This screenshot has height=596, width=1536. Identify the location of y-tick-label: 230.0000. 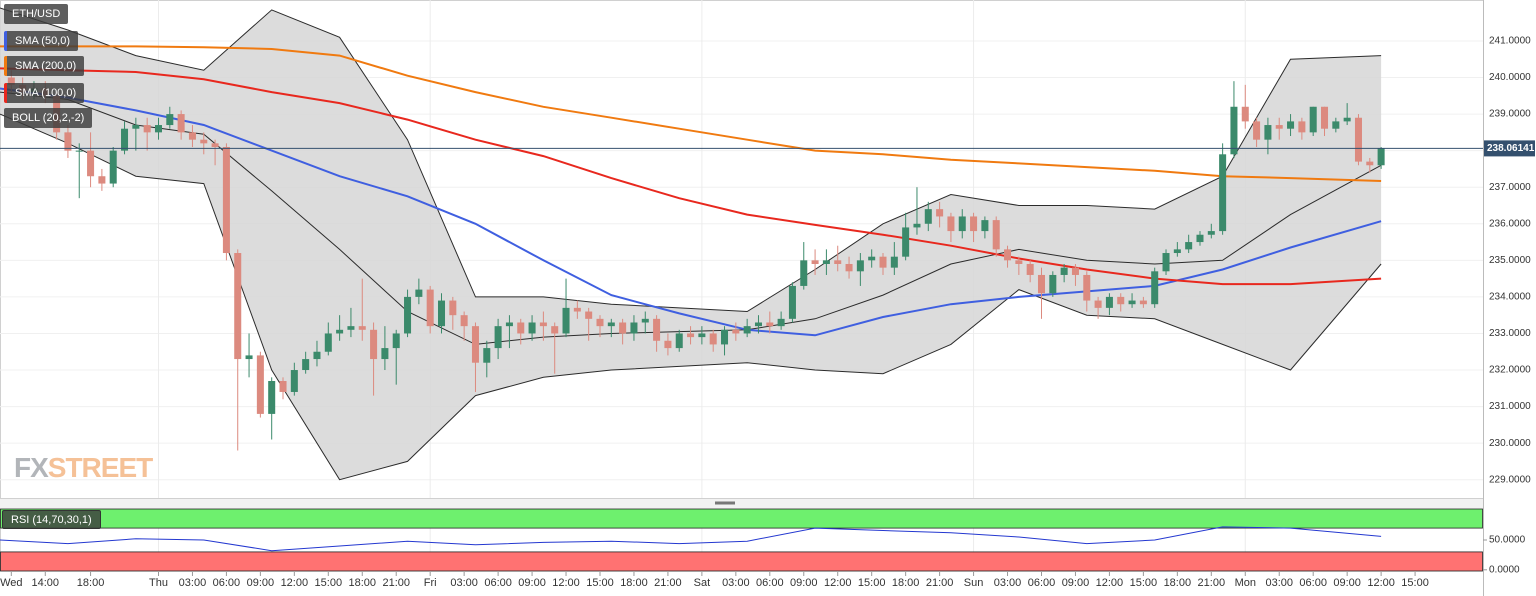
(1510, 443).